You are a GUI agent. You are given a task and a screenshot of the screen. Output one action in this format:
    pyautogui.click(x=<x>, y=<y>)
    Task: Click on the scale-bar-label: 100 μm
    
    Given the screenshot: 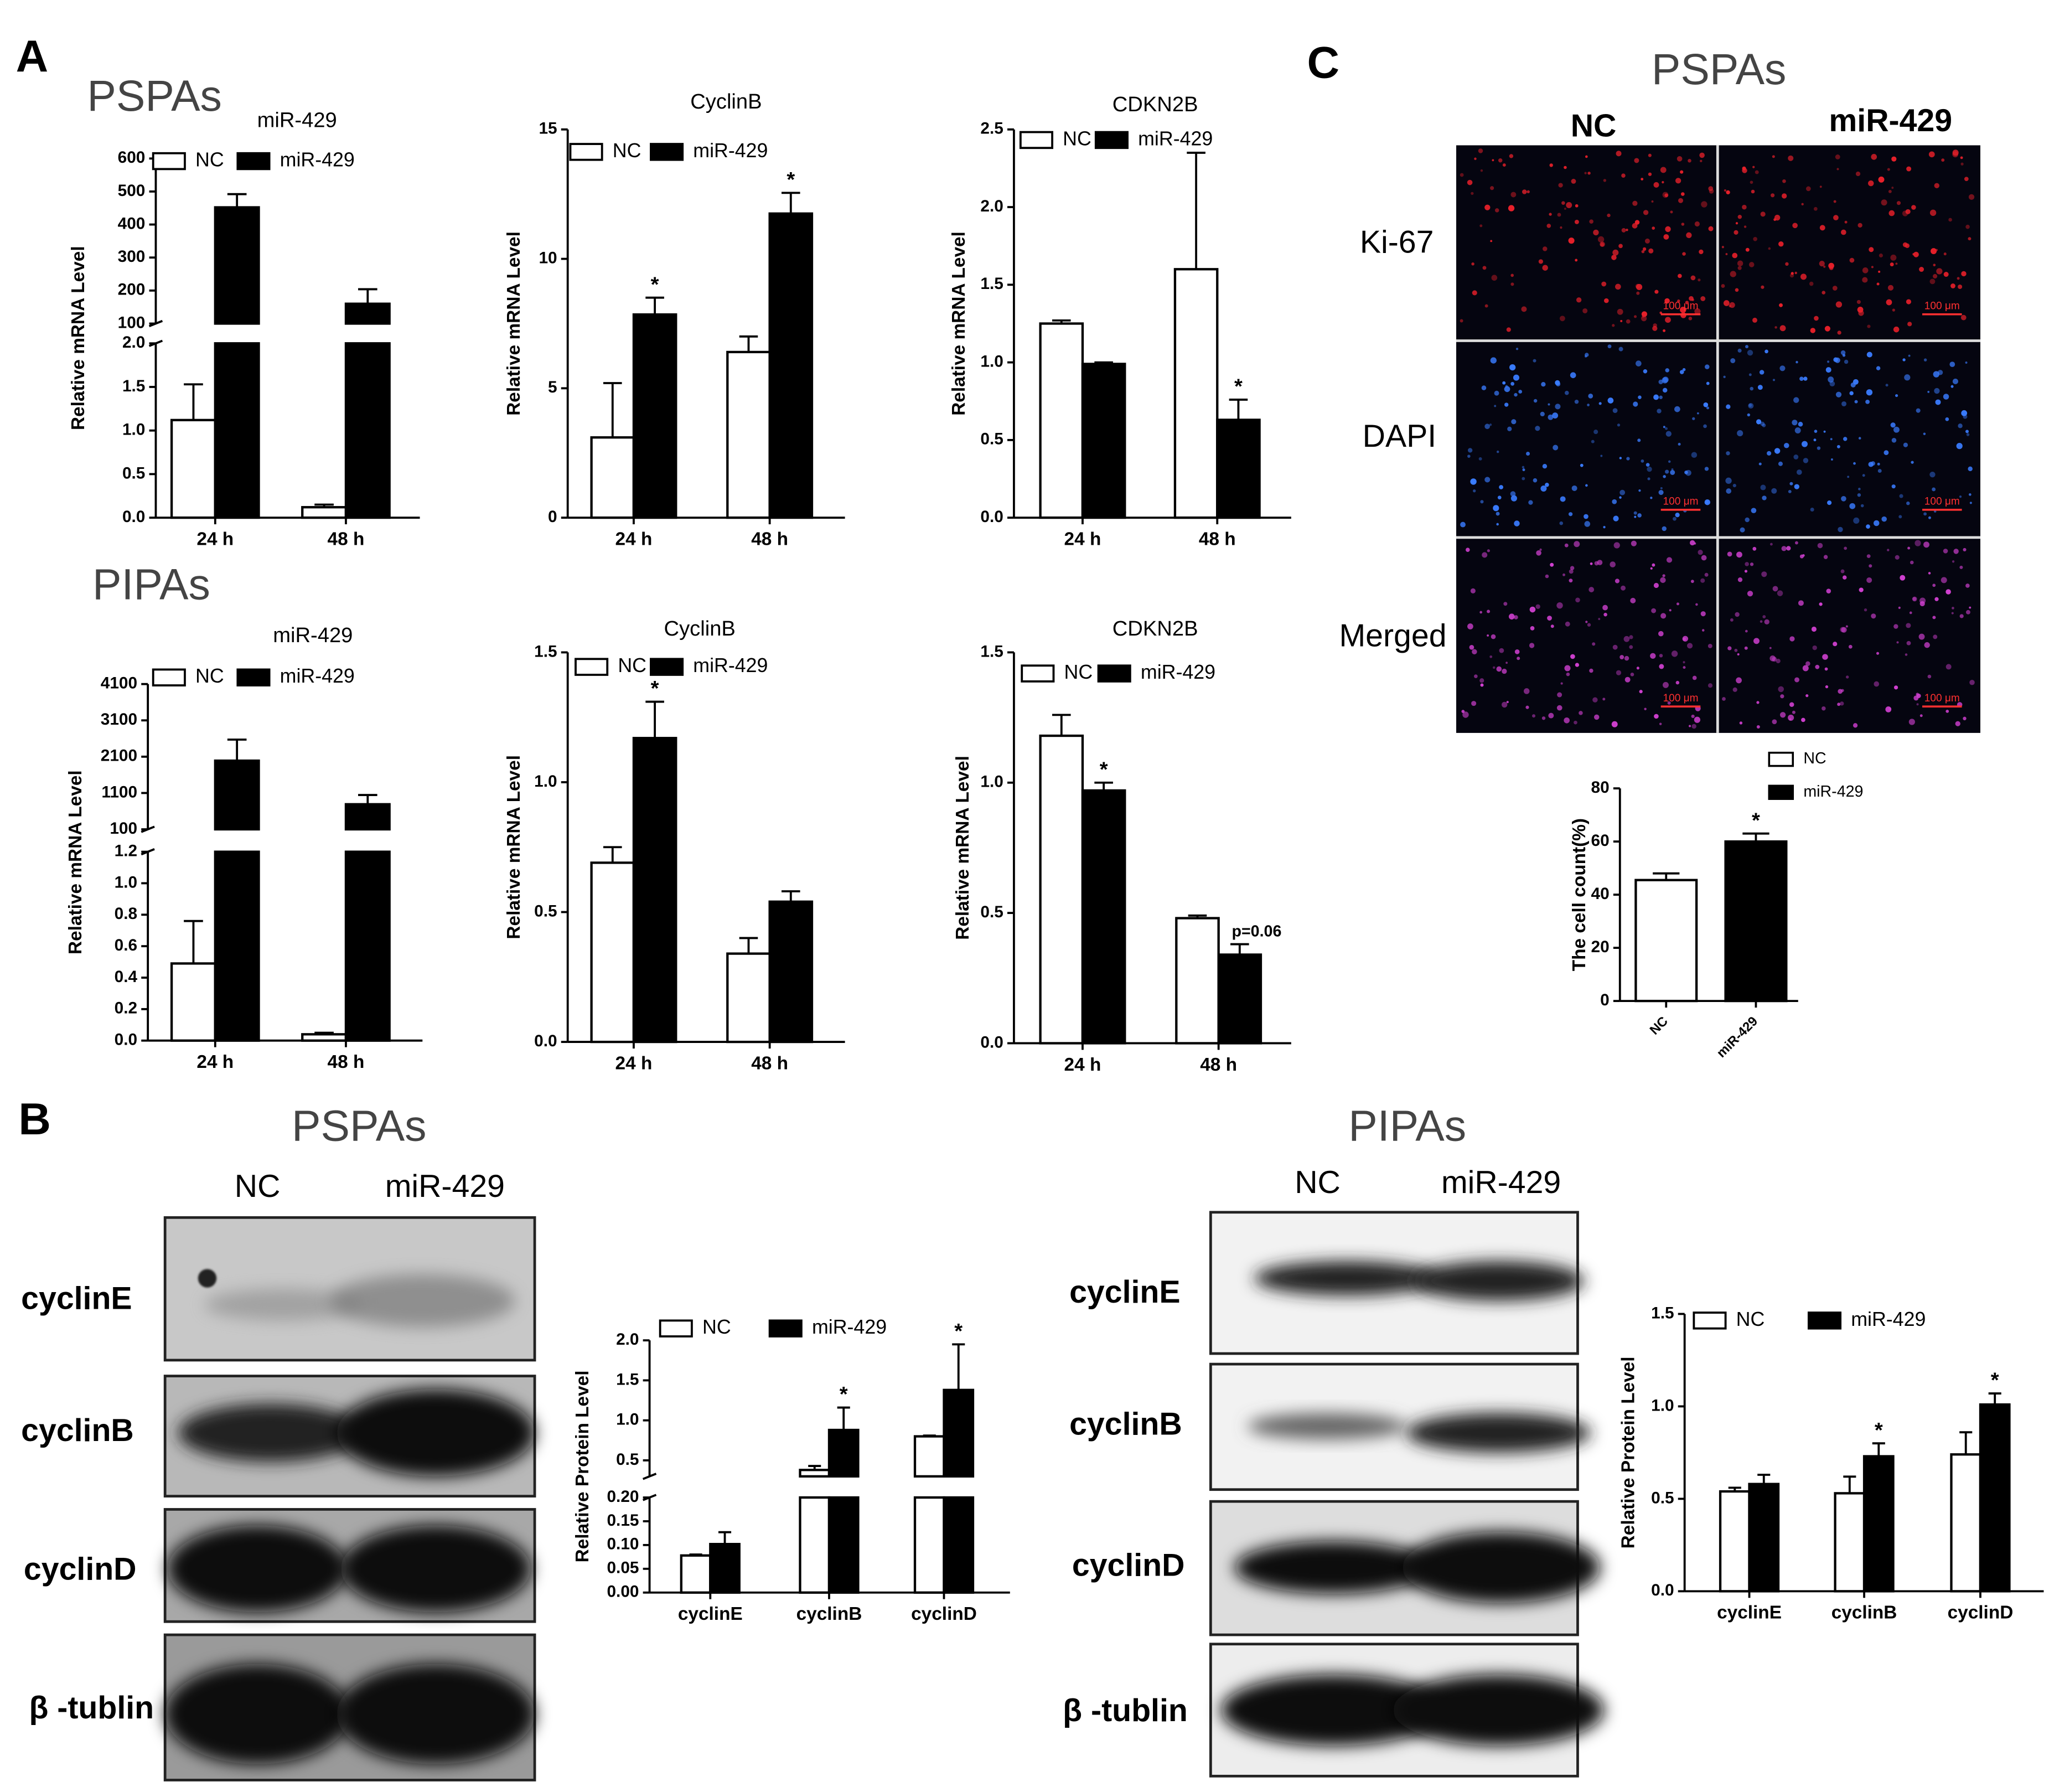 What is the action you would take?
    pyautogui.click(x=1942, y=307)
    